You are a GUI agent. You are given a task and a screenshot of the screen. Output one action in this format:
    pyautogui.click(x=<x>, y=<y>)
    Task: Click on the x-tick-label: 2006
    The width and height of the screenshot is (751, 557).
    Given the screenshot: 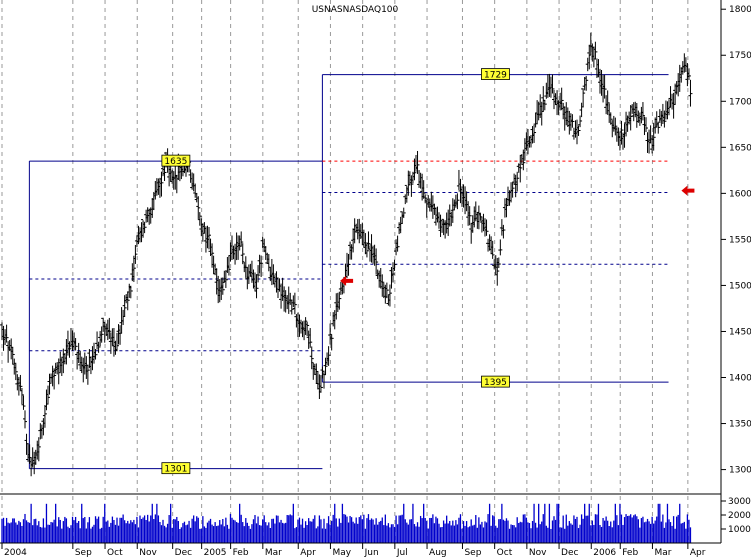 What is the action you would take?
    pyautogui.click(x=604, y=552)
    